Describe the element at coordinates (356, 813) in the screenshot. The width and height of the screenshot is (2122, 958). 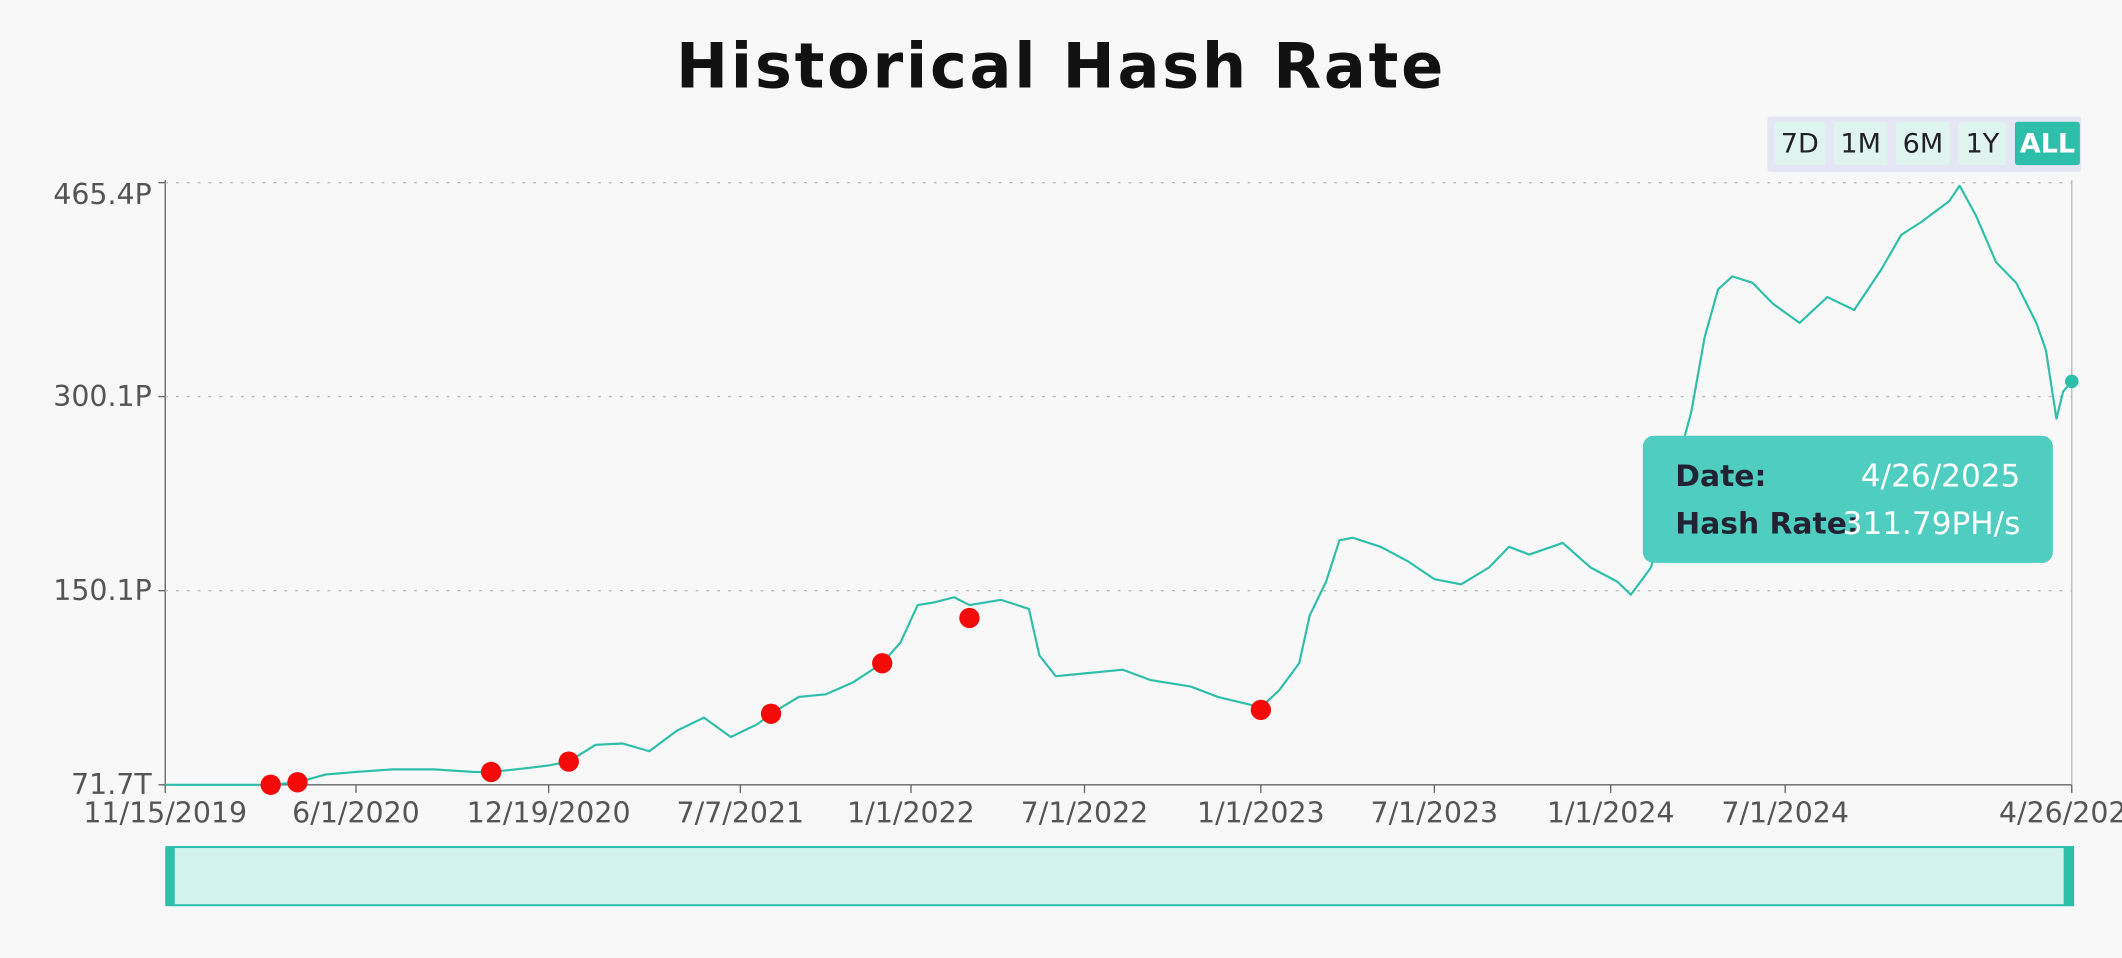
I see `x-tick-label: 6/1/2020` at that location.